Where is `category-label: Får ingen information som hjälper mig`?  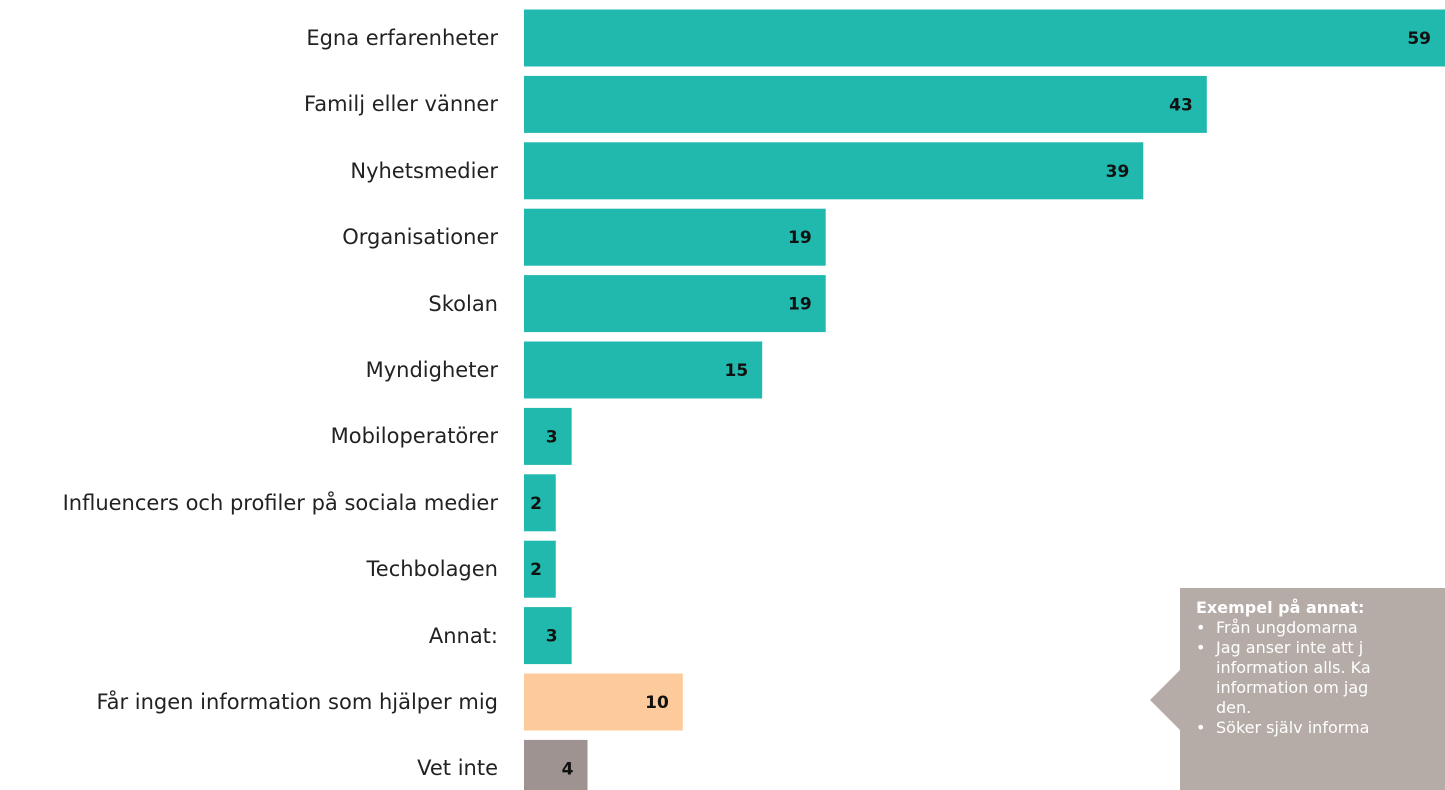
category-label: Får ingen information som hjälper mig is located at coordinates (297, 702).